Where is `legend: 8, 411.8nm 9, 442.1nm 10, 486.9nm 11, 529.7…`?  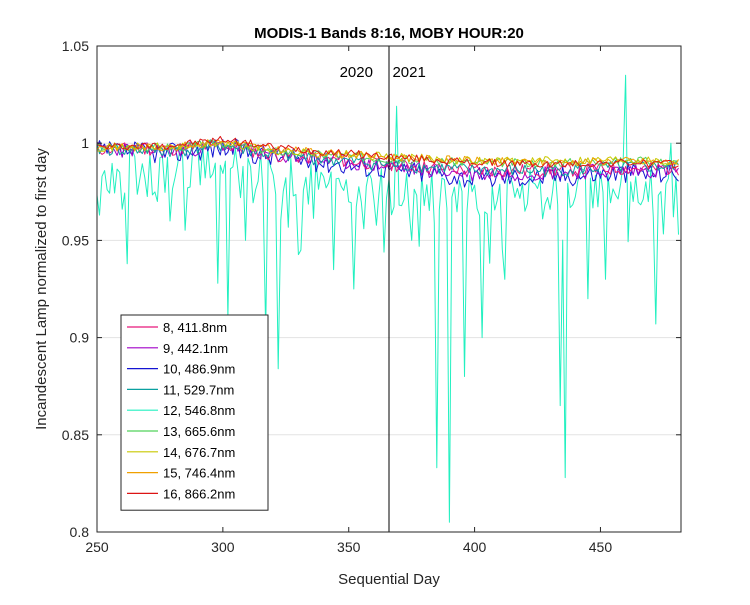 legend: 8, 411.8nm 9, 442.1nm 10, 486.9nm 11, 529.7… is located at coordinates (194, 412).